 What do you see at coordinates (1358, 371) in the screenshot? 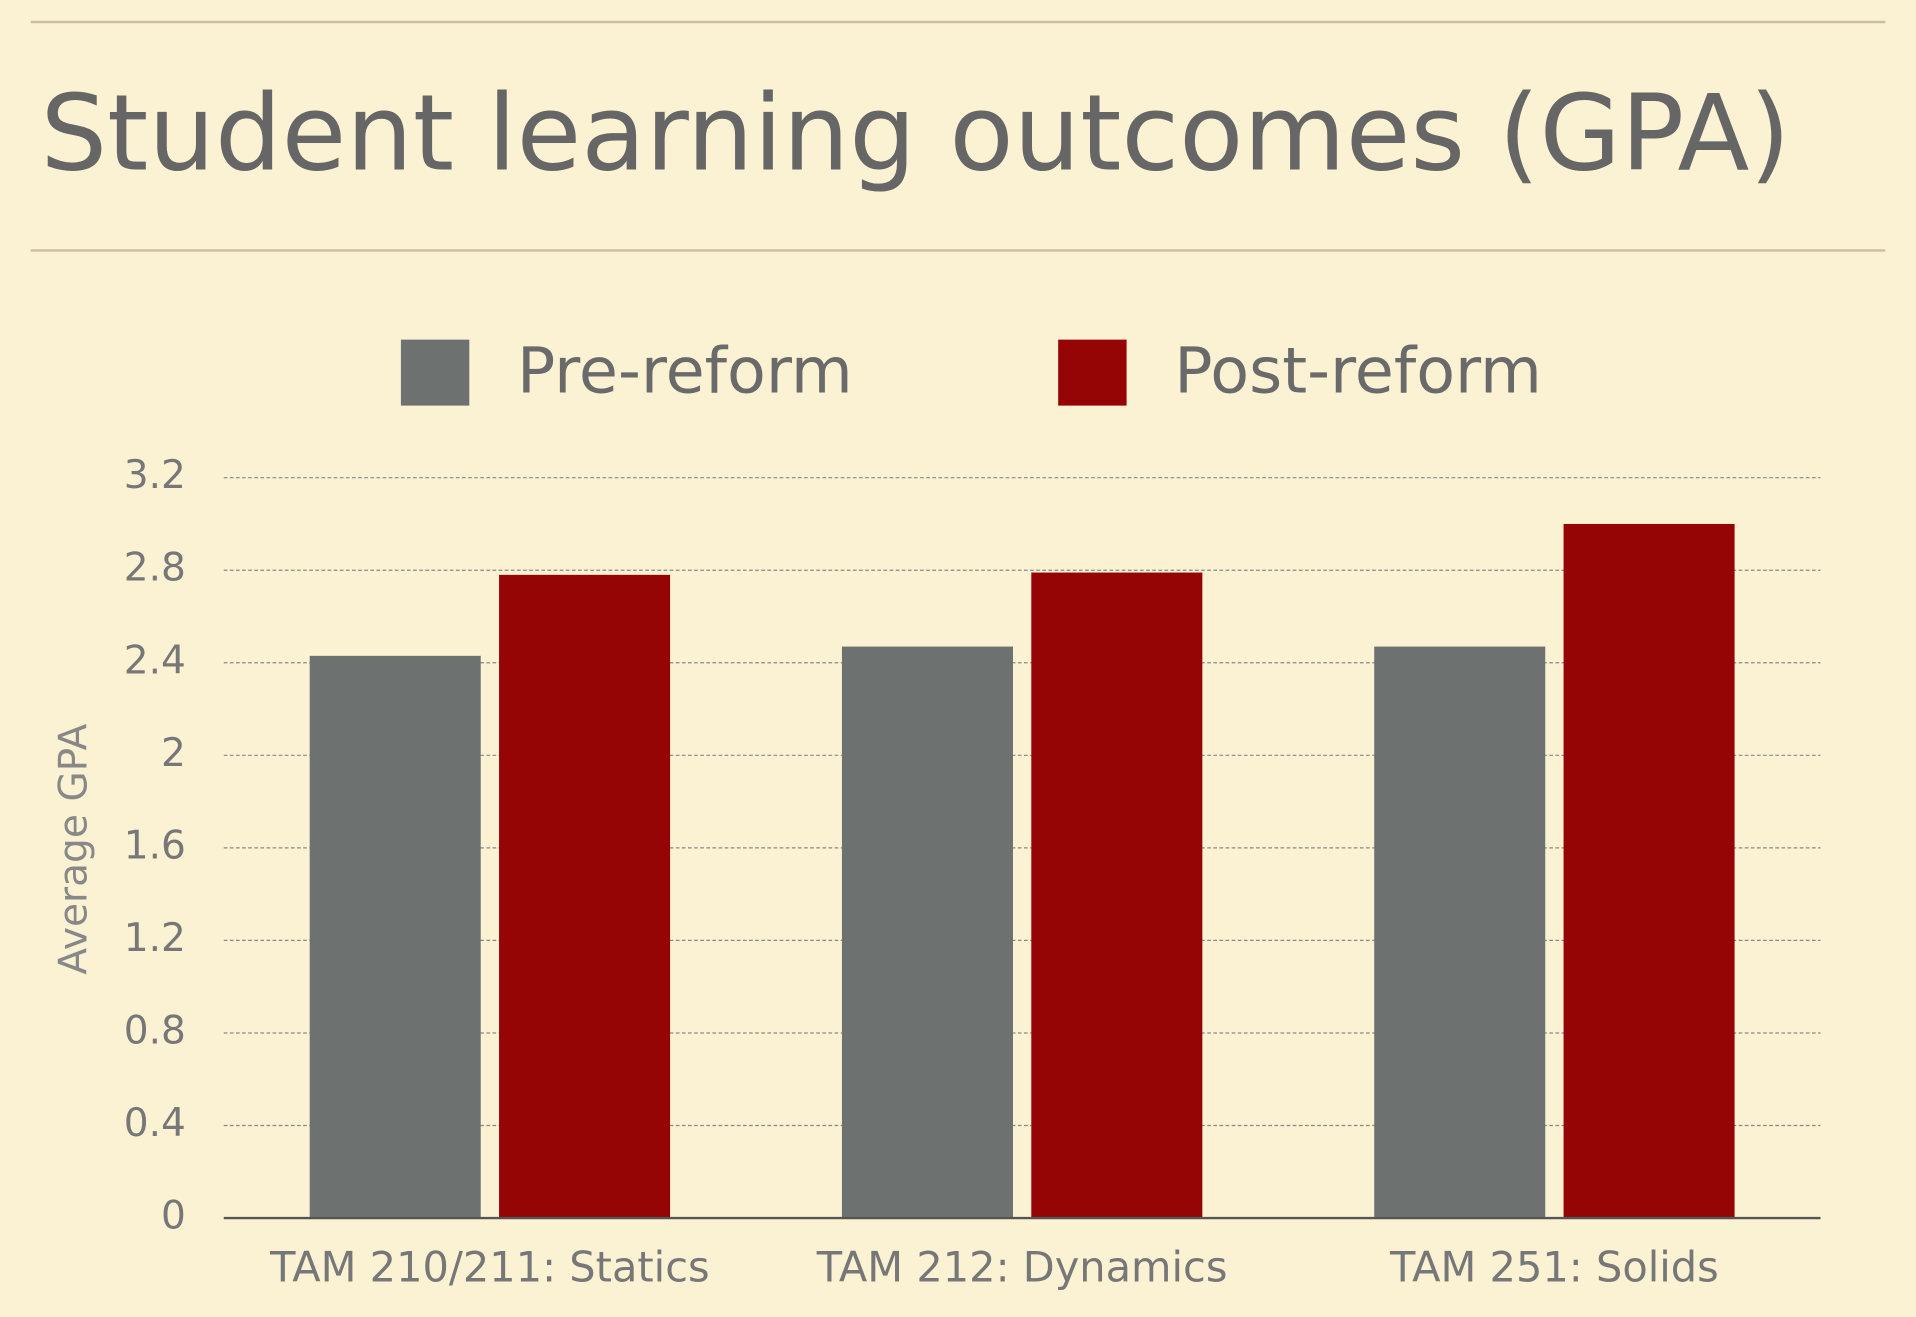
I see `legend-label: Post-reform` at bounding box center [1358, 371].